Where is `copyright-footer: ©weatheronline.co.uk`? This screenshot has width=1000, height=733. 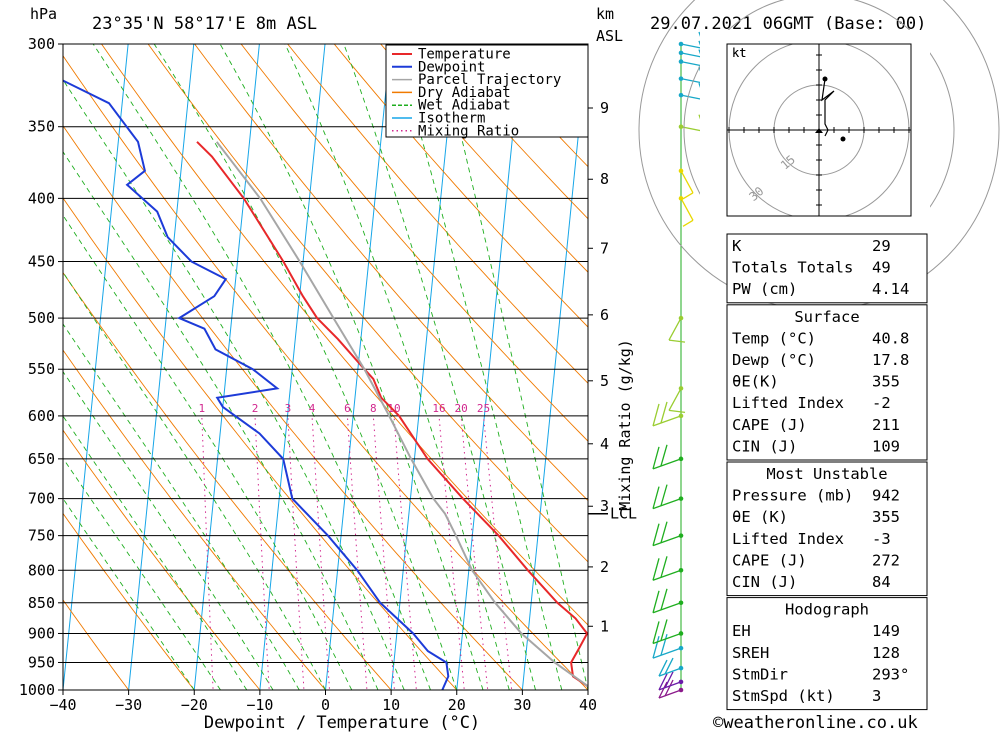 copyright-footer: ©weatheronline.co.uk is located at coordinates (815, 723).